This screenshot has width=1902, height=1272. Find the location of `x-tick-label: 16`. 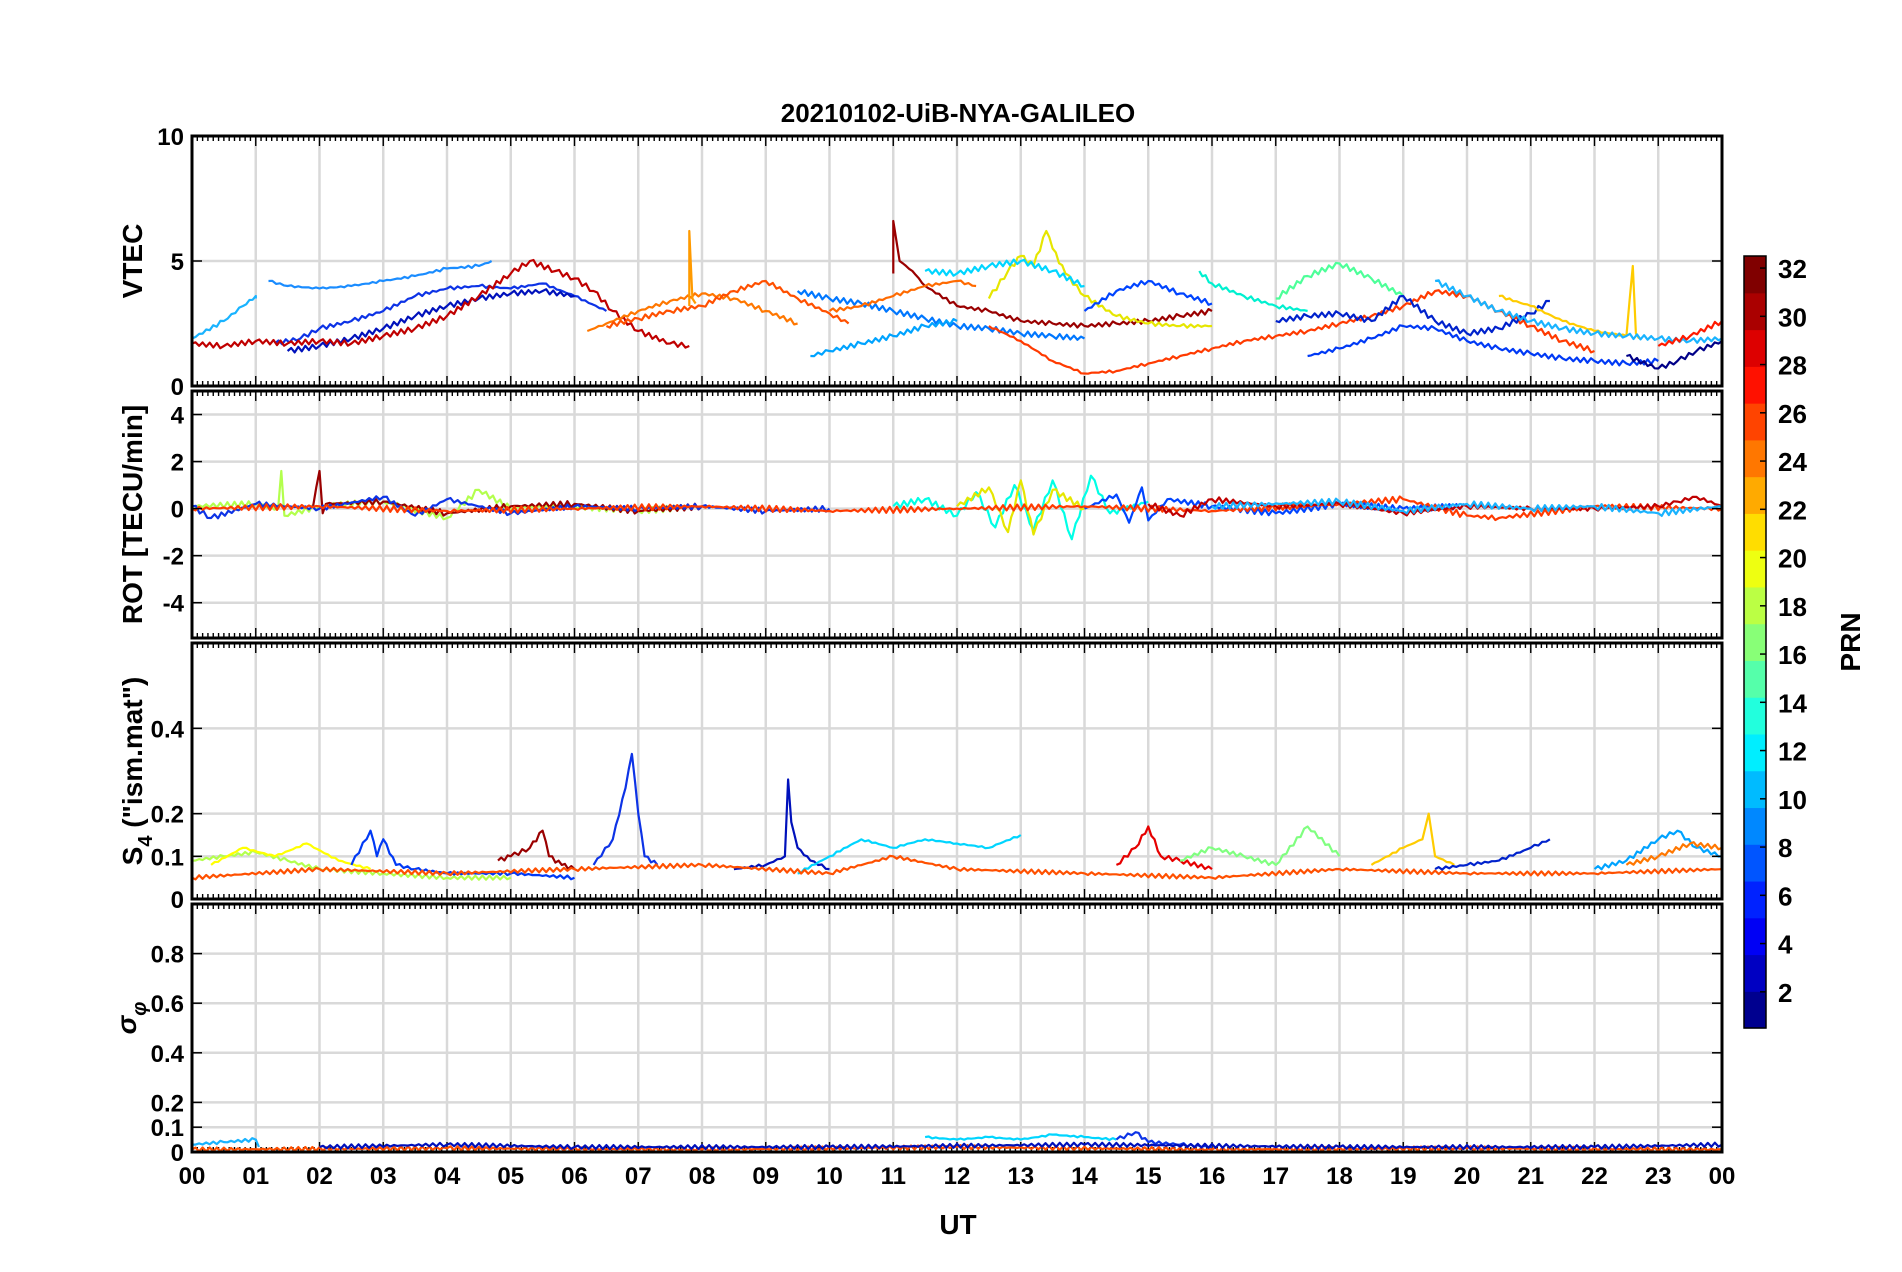

x-tick-label: 16 is located at coordinates (1212, 1176).